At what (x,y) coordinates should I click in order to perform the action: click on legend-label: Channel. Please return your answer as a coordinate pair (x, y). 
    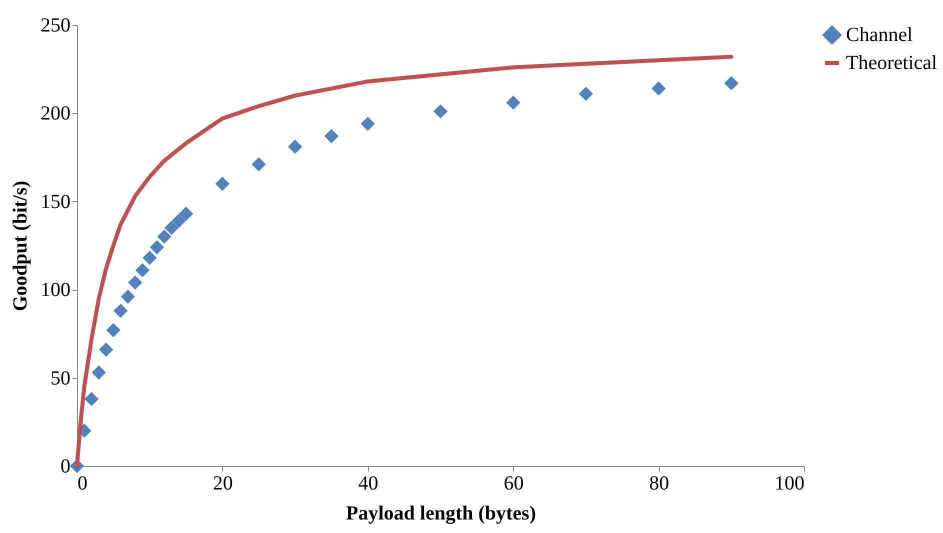
    Looking at the image, I should click on (880, 35).